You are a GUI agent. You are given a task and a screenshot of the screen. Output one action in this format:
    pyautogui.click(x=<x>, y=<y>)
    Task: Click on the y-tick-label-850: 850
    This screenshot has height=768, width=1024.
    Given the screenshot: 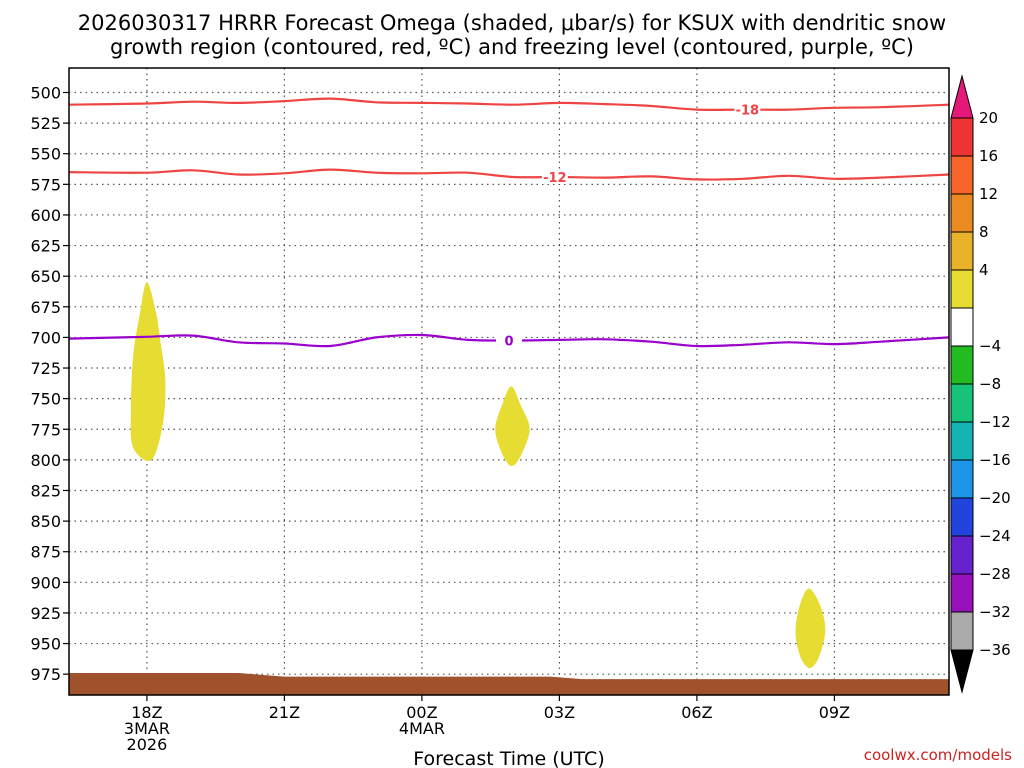 What is the action you would take?
    pyautogui.click(x=45, y=521)
    